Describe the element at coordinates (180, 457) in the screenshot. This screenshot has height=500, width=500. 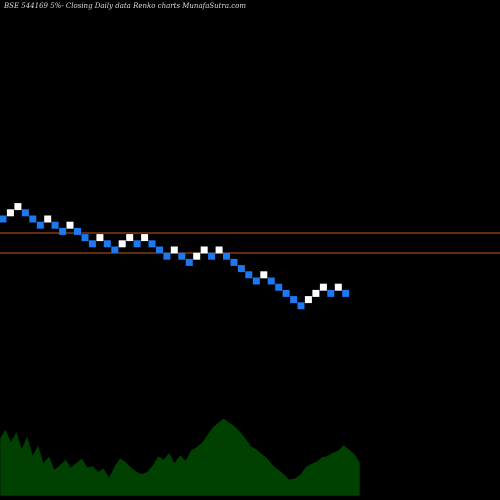
I see `volume-area` at that location.